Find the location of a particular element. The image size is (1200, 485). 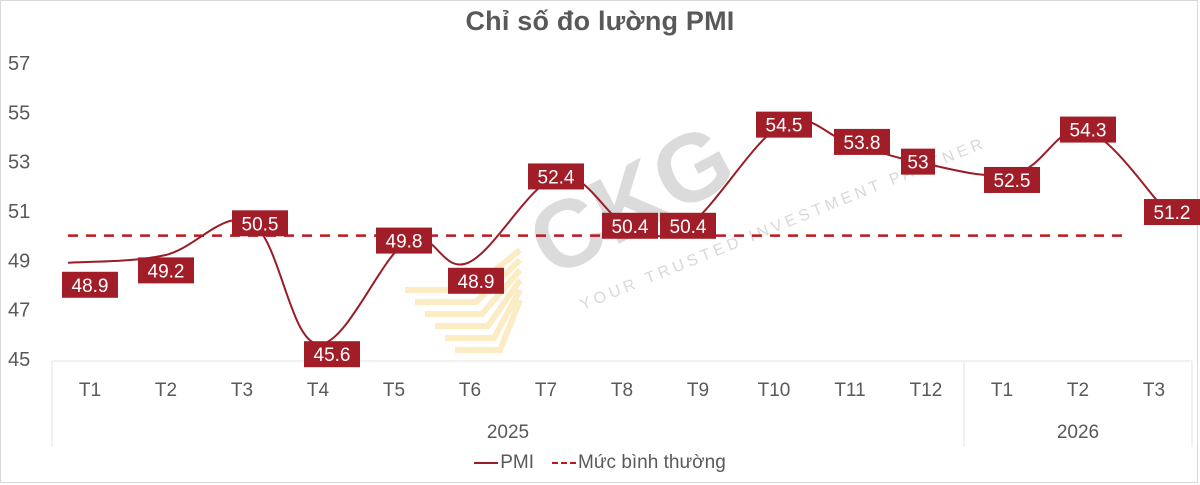

x-tick-label: T8 is located at coordinates (622, 390).